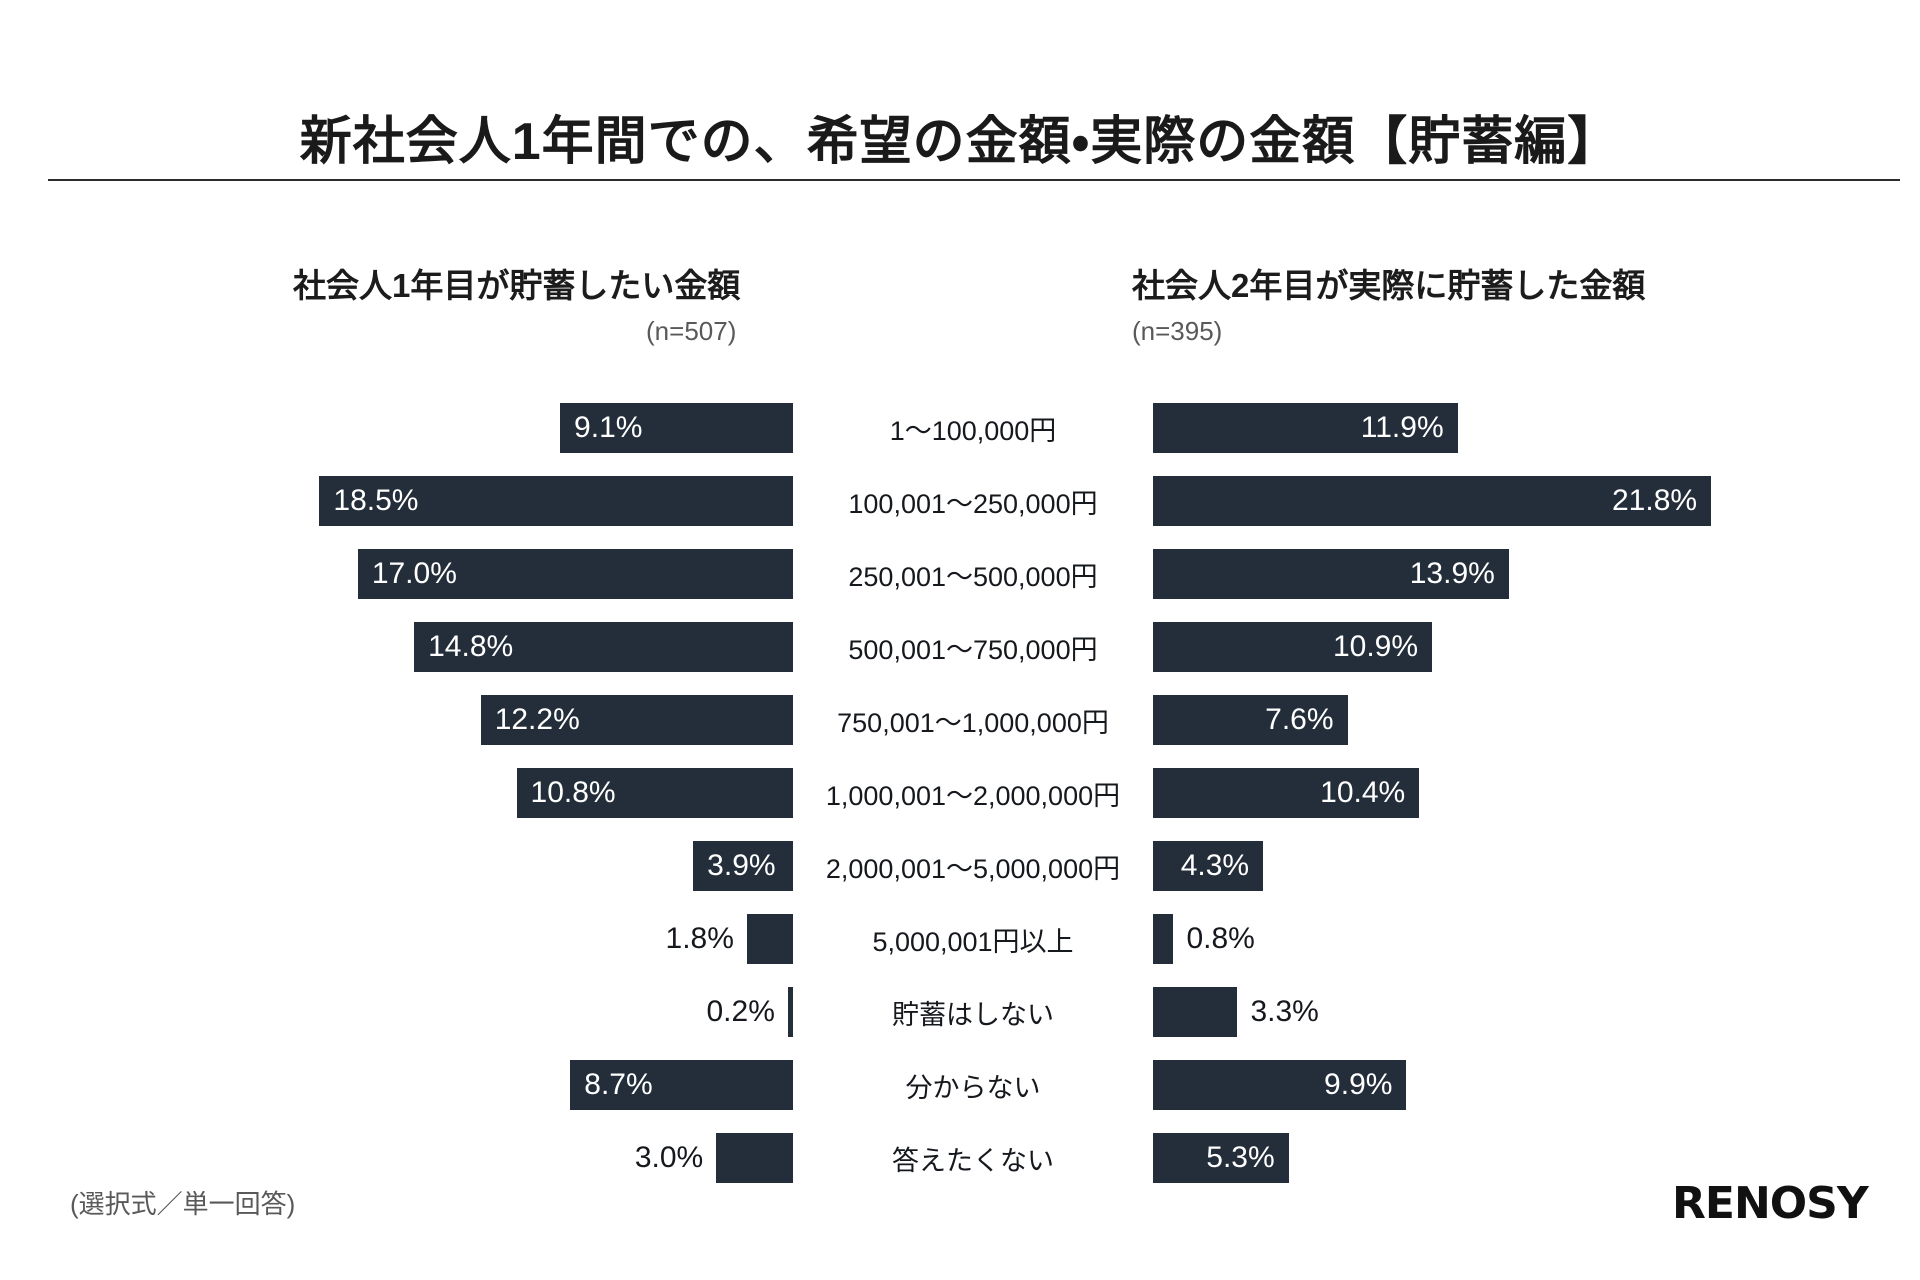  I want to click on right-bar: 10.4%, so click(1286, 793).